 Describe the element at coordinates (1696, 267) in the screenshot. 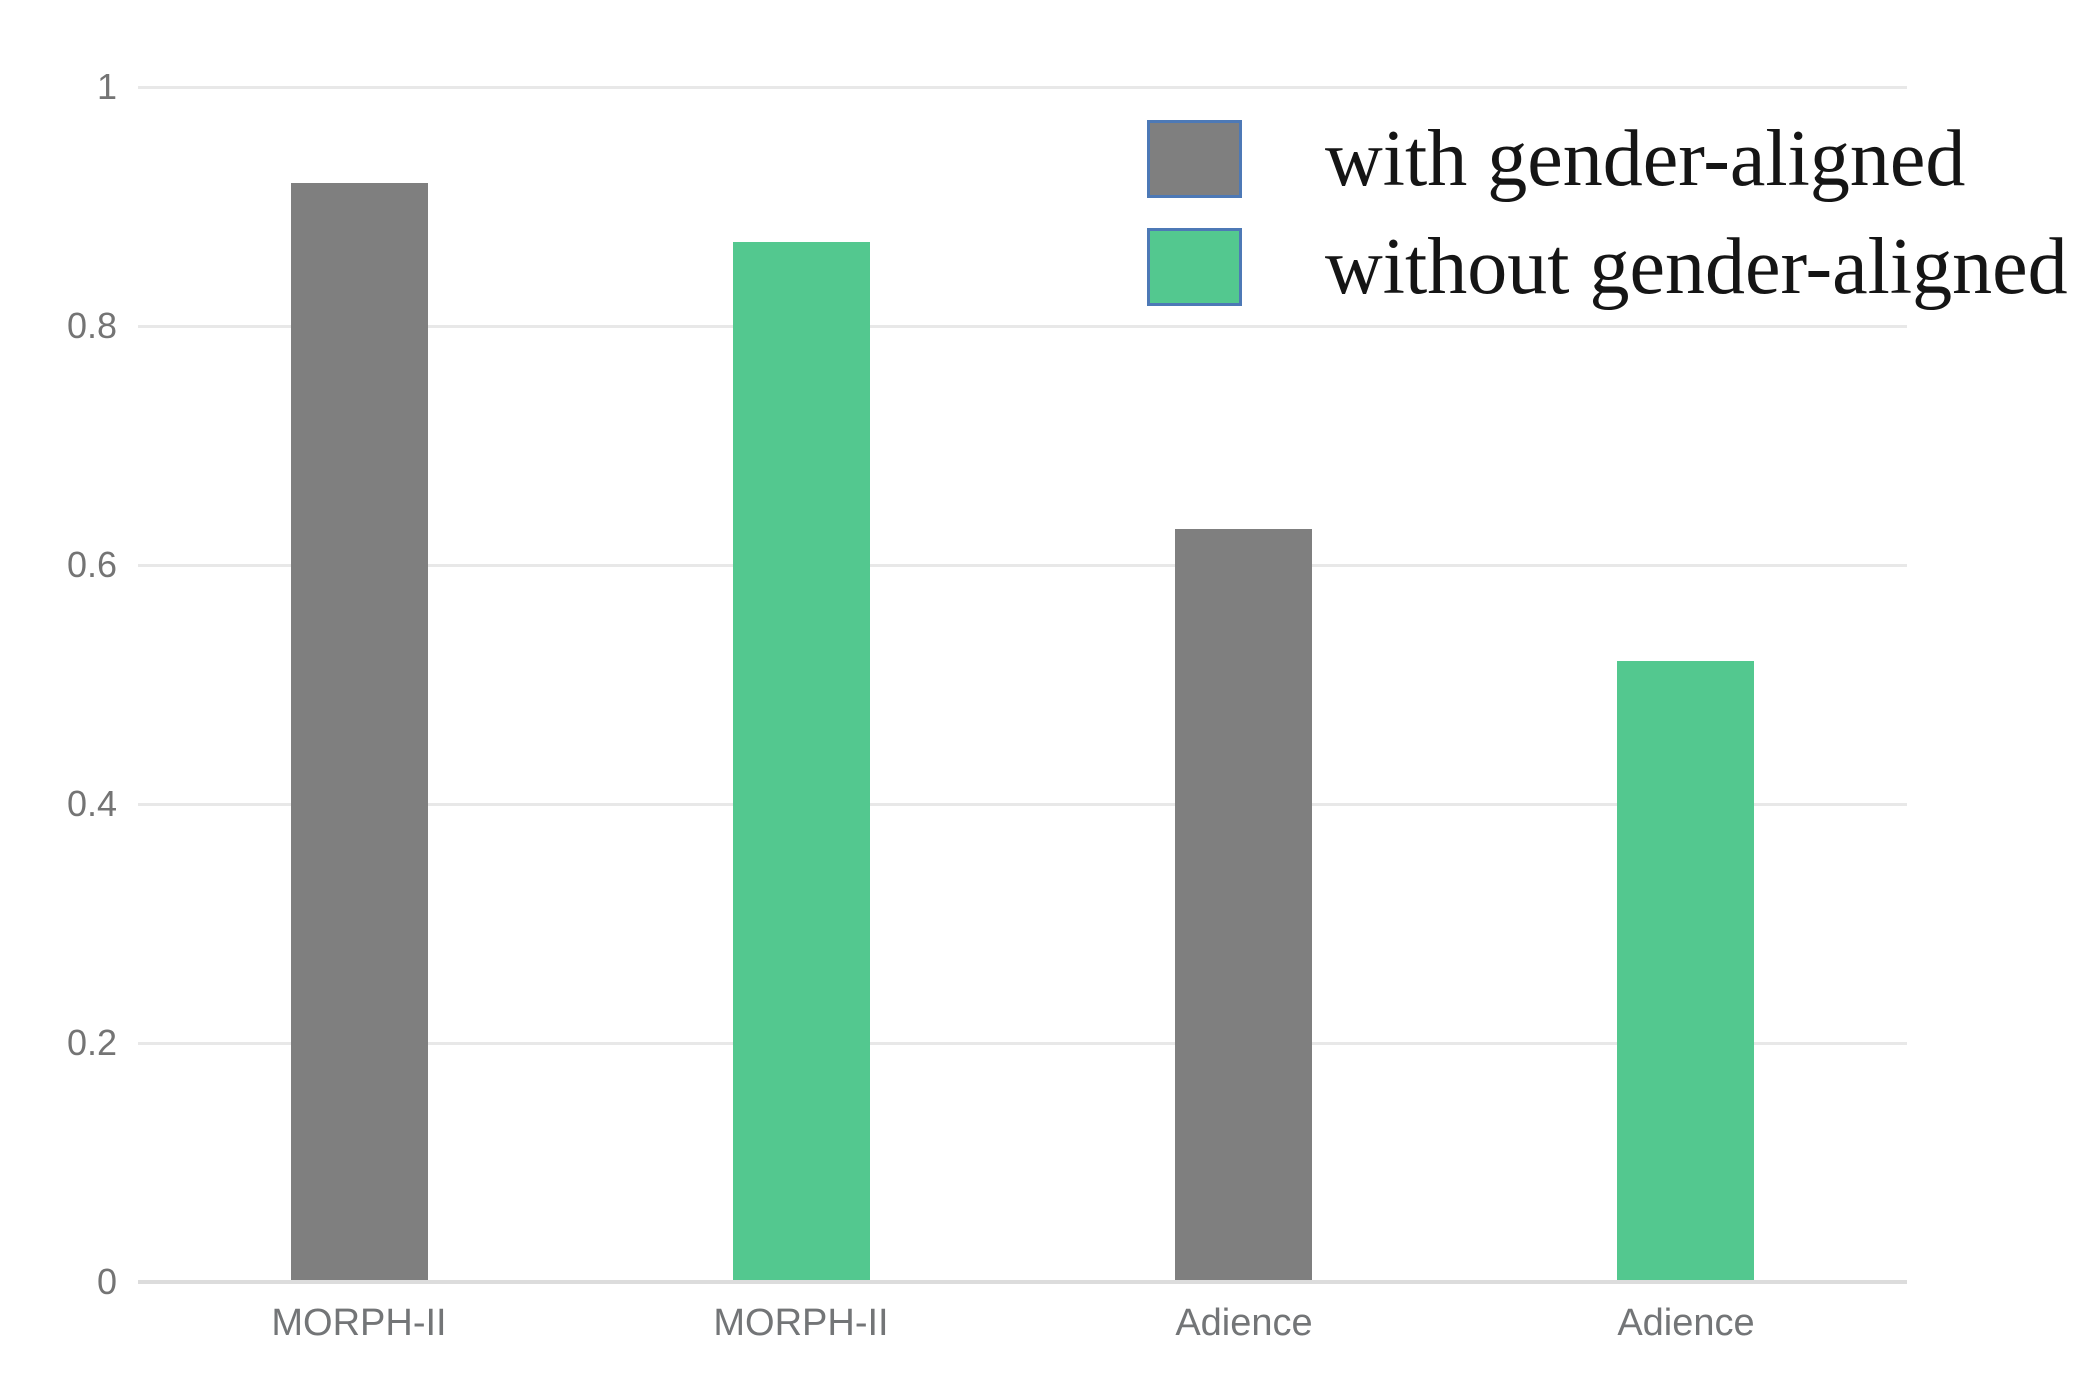

I see `legend-label: without gender-aligned` at that location.